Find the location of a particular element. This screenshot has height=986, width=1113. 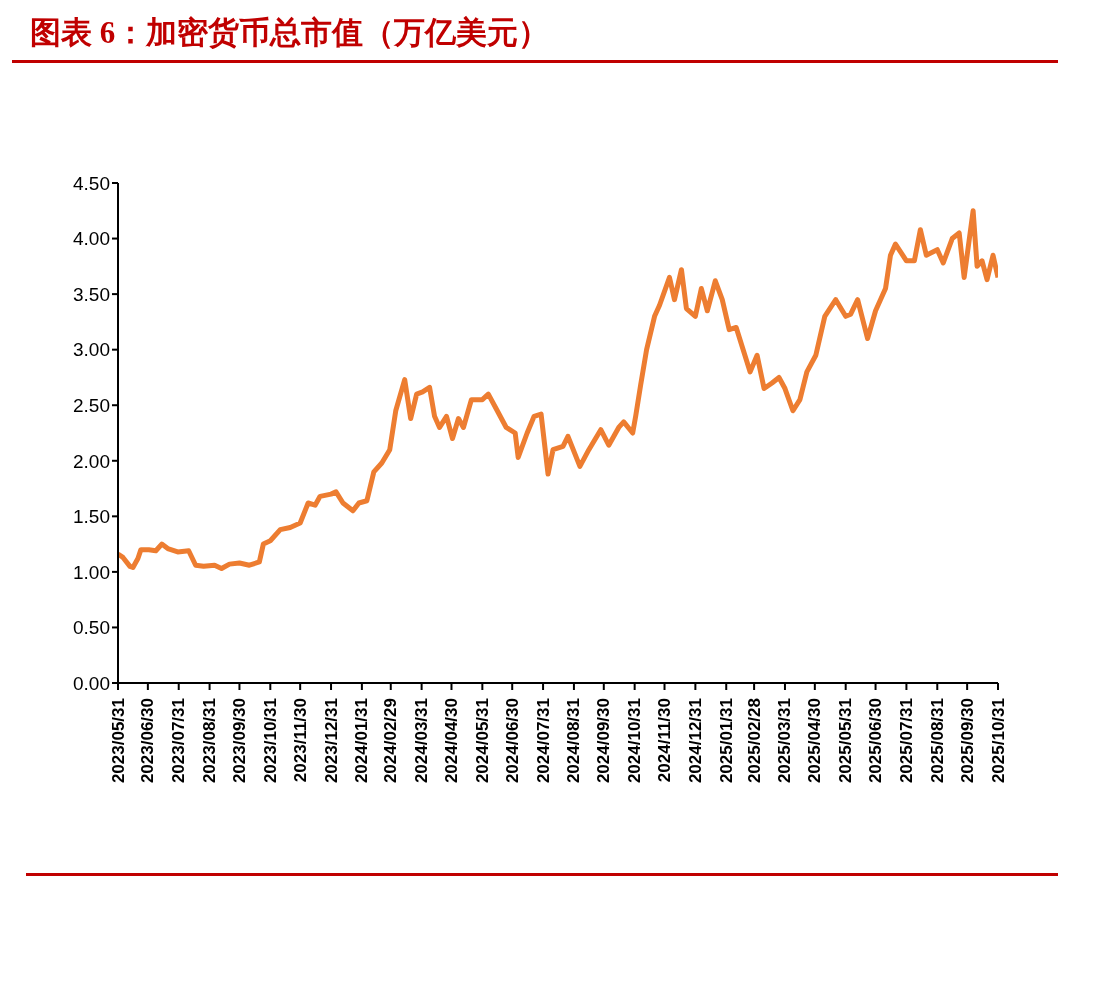

x-tick-label: 2023/07/31 is located at coordinates (179, 741).